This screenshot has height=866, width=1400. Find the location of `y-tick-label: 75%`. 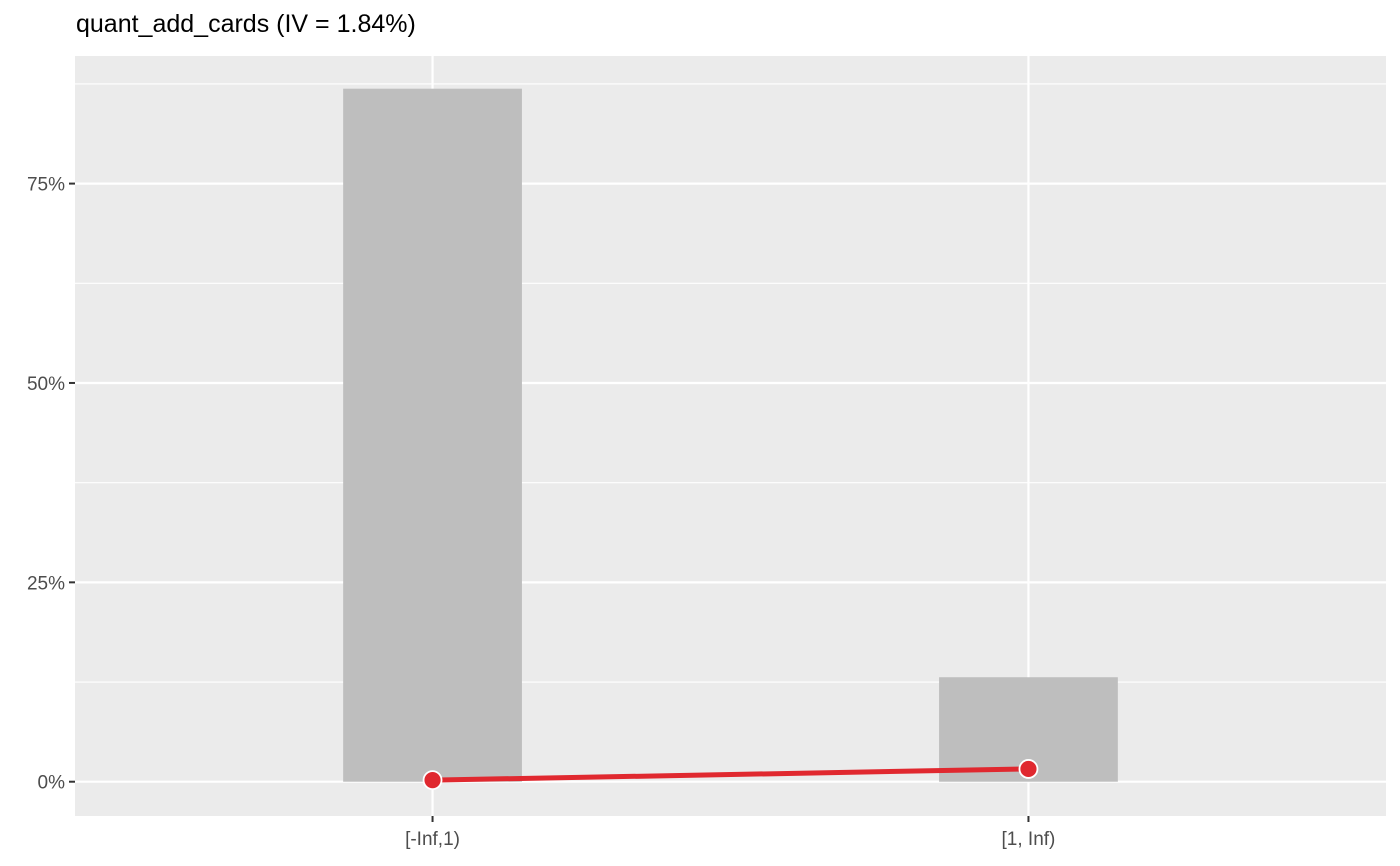

y-tick-label: 75% is located at coordinates (46, 185).